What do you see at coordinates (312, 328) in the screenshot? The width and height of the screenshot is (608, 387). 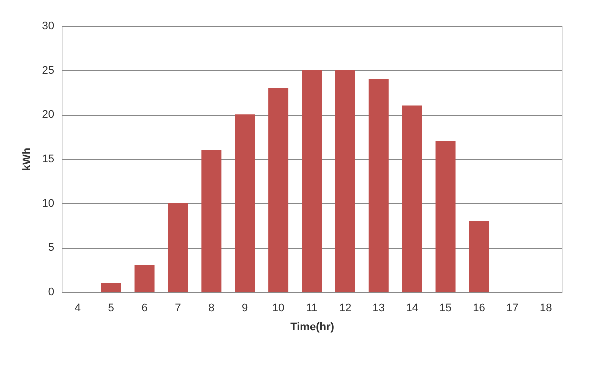 I see `x-axis-title: Time(hr)` at bounding box center [312, 328].